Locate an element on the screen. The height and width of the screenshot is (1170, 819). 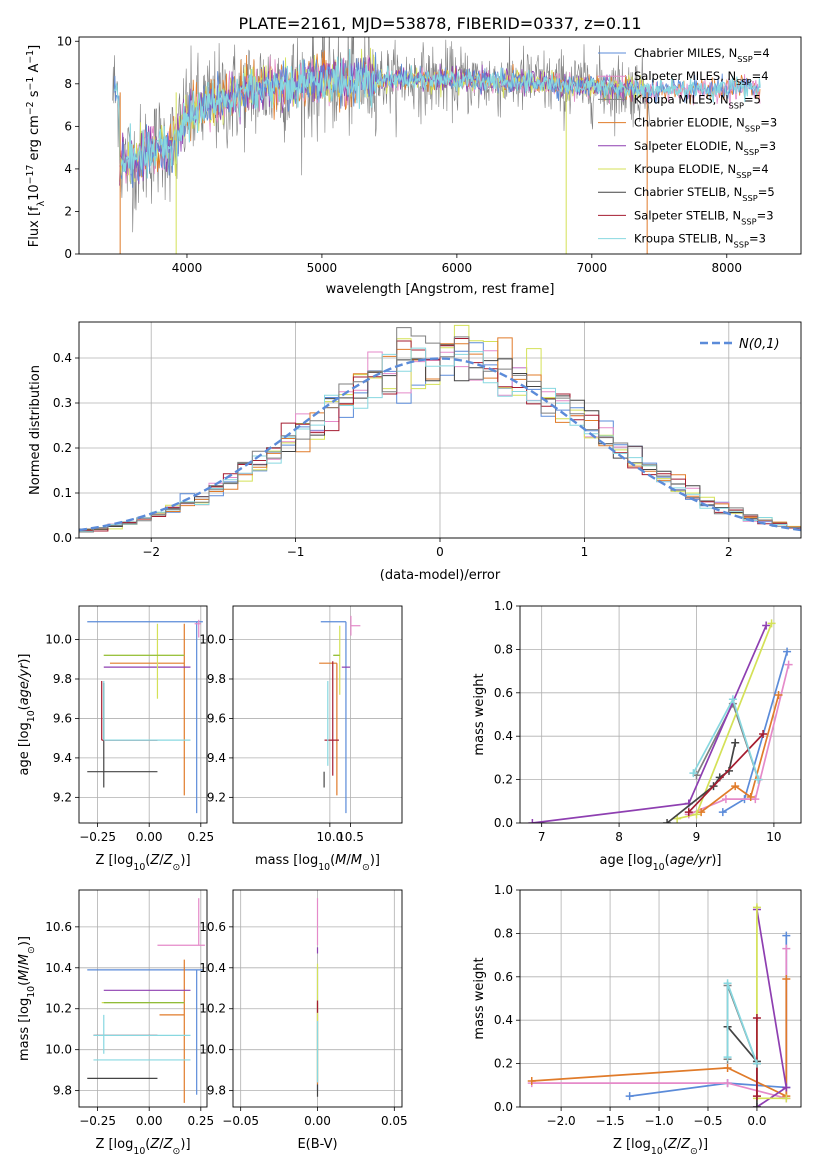
y-axis-label: Normed distribution is located at coordinates (35, 430).